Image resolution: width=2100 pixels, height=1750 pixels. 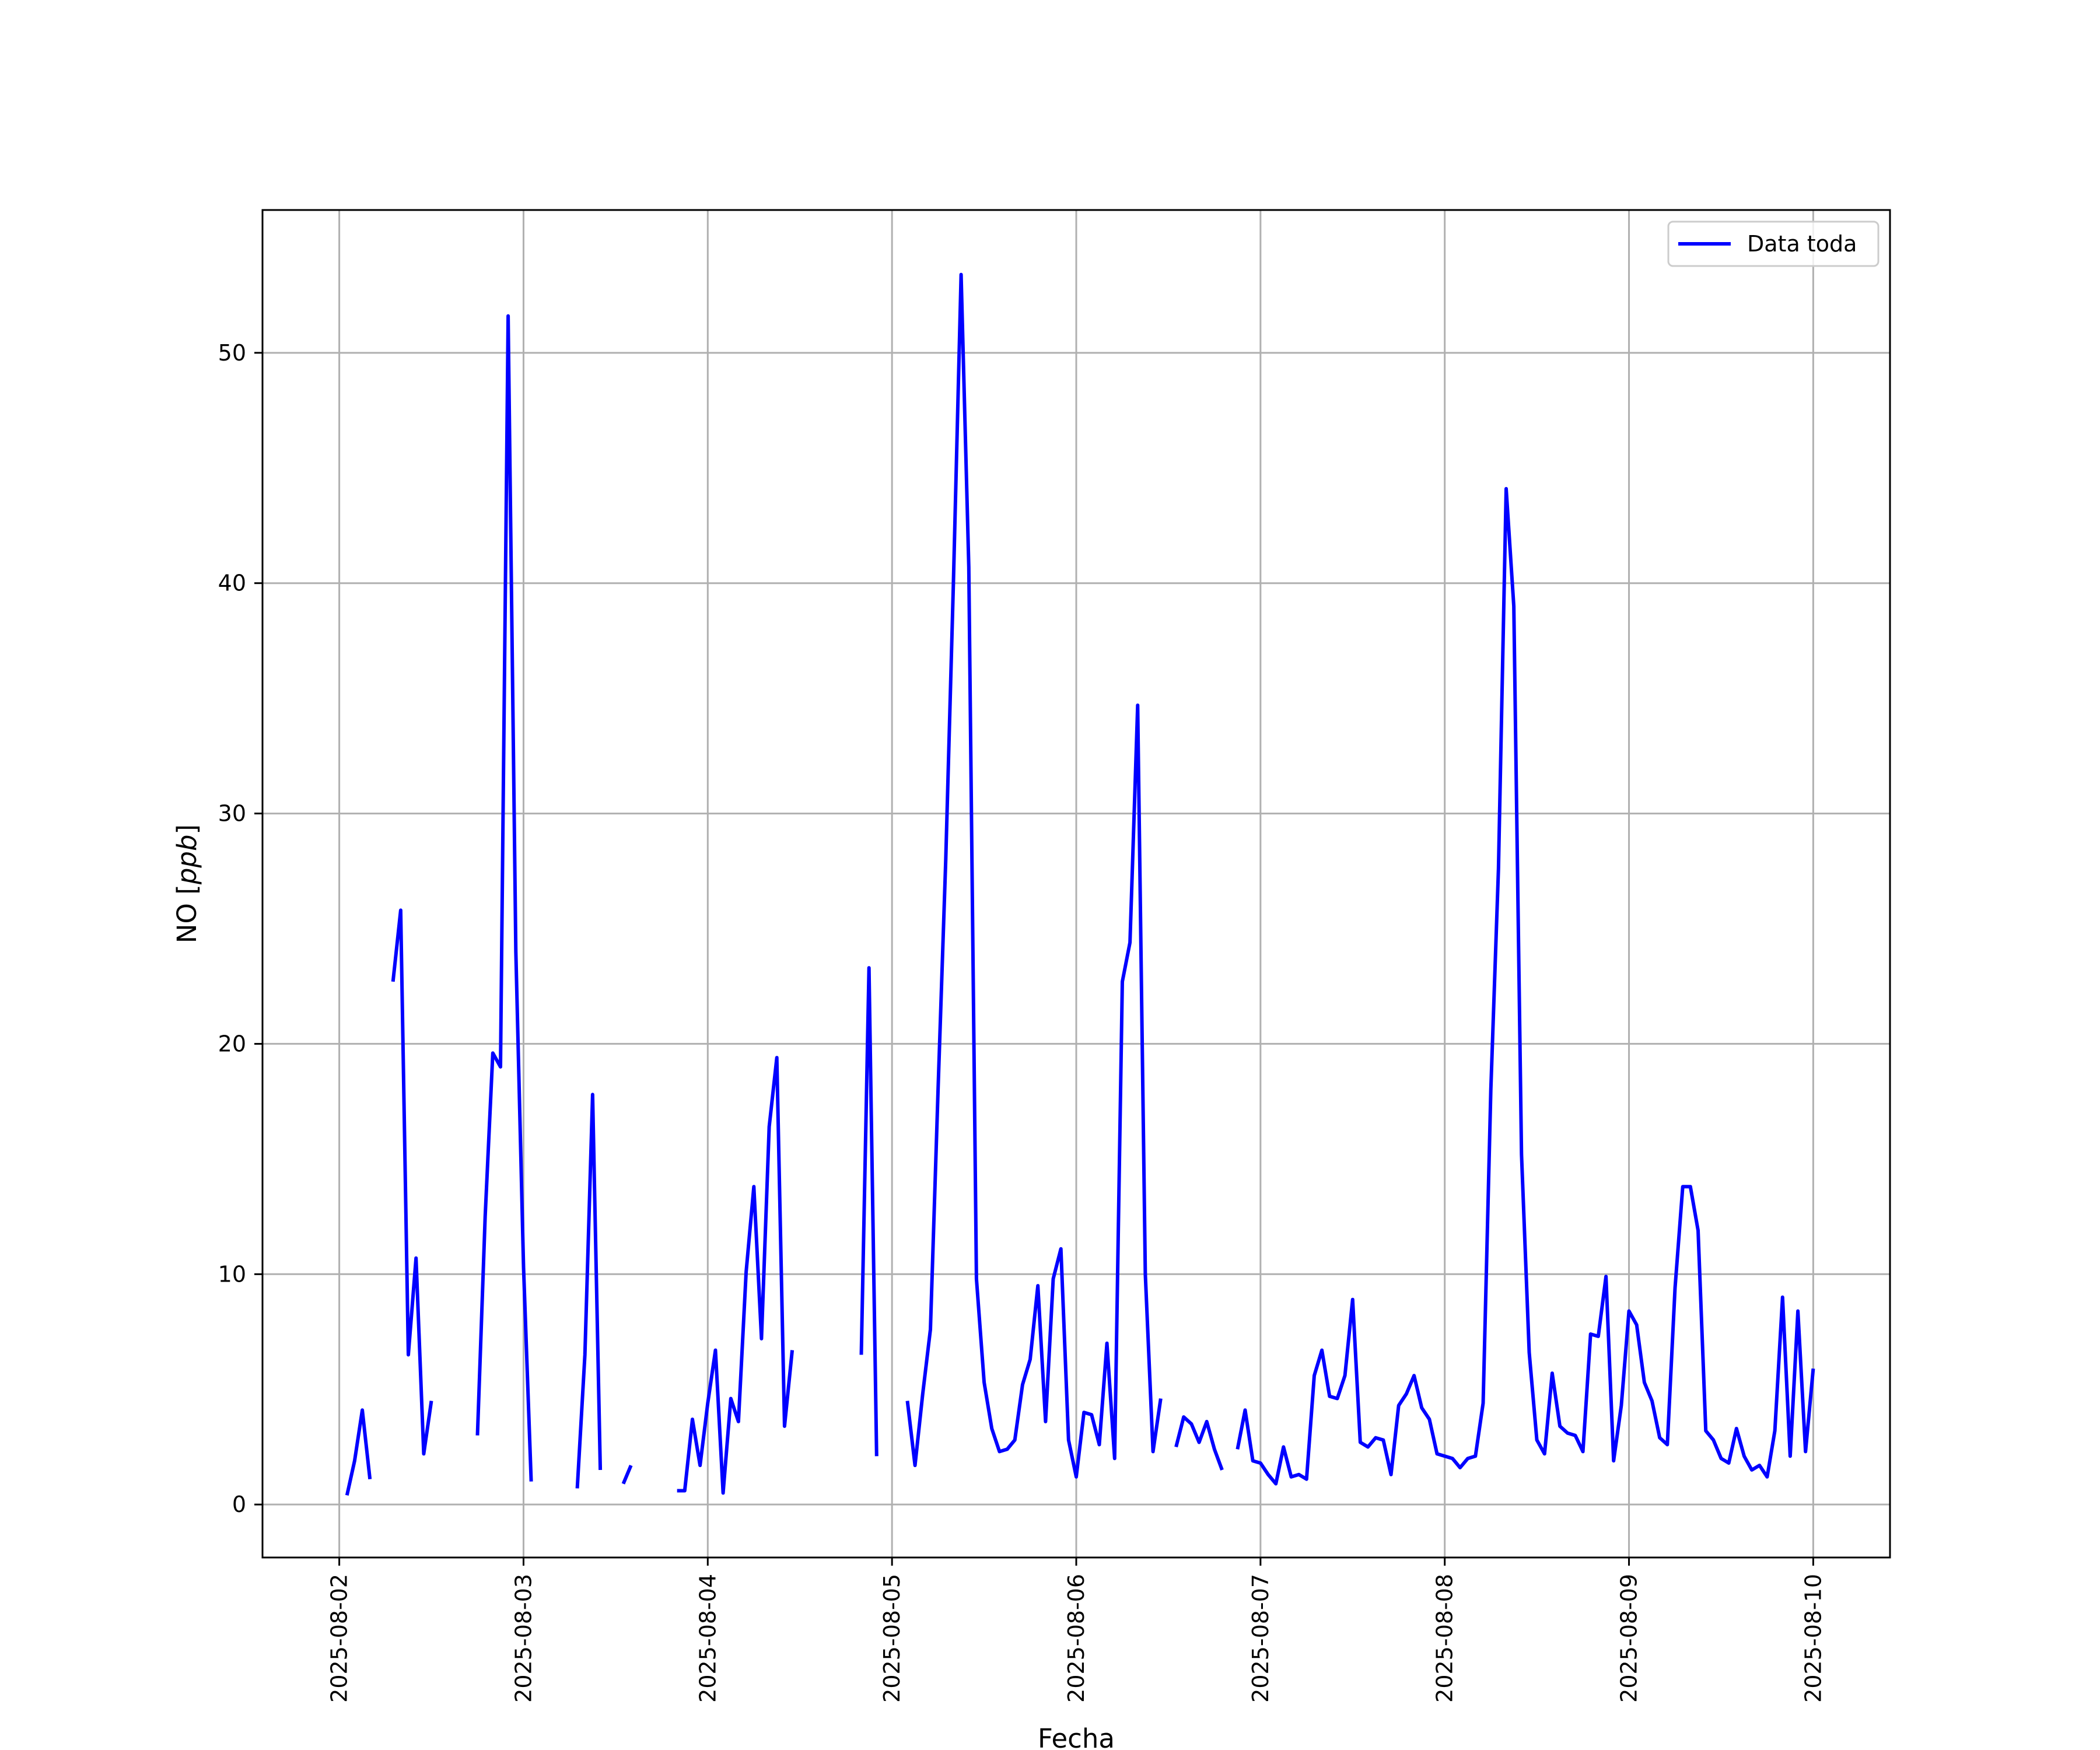 I want to click on y-tick-label: 10, so click(x=232, y=1274).